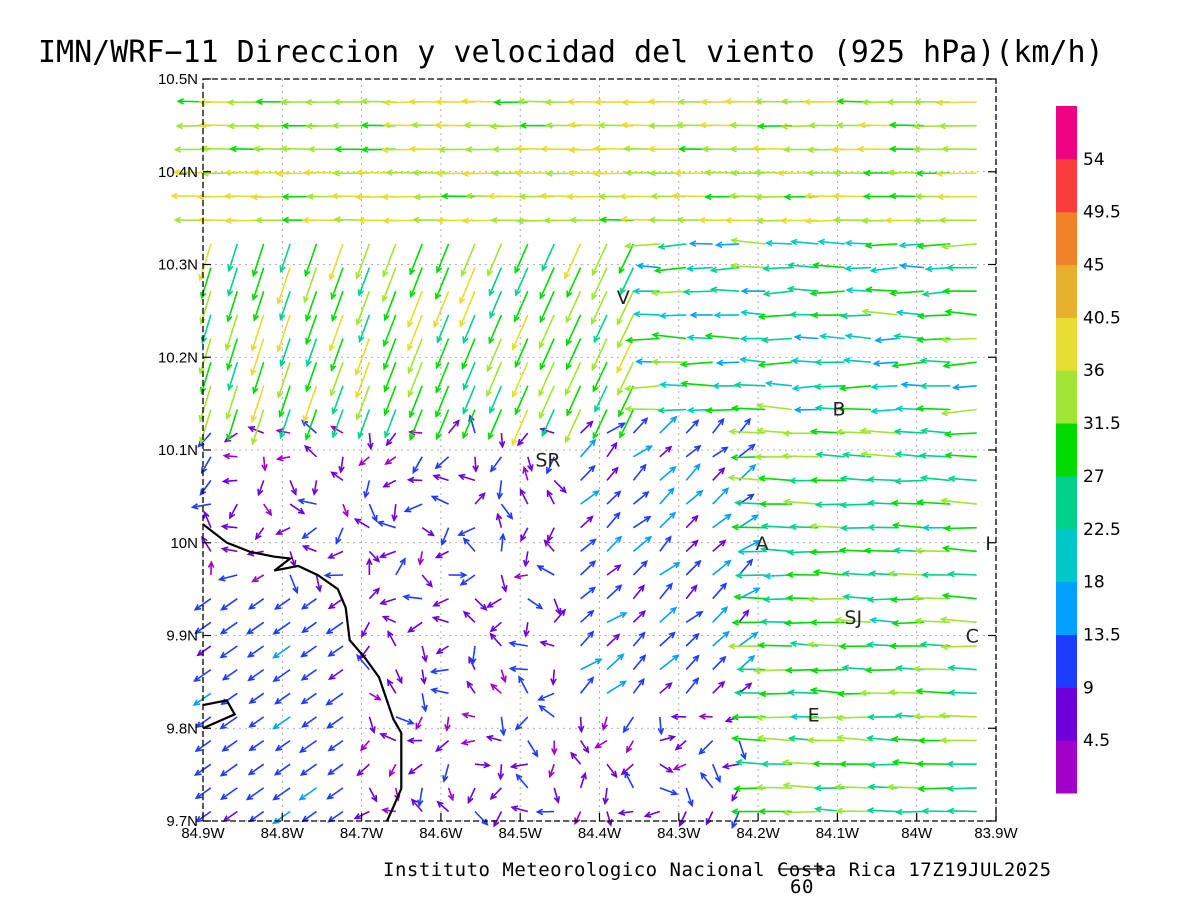 This screenshot has height=900, width=1200. I want to click on y-tick-label: 10.4N, so click(178, 172).